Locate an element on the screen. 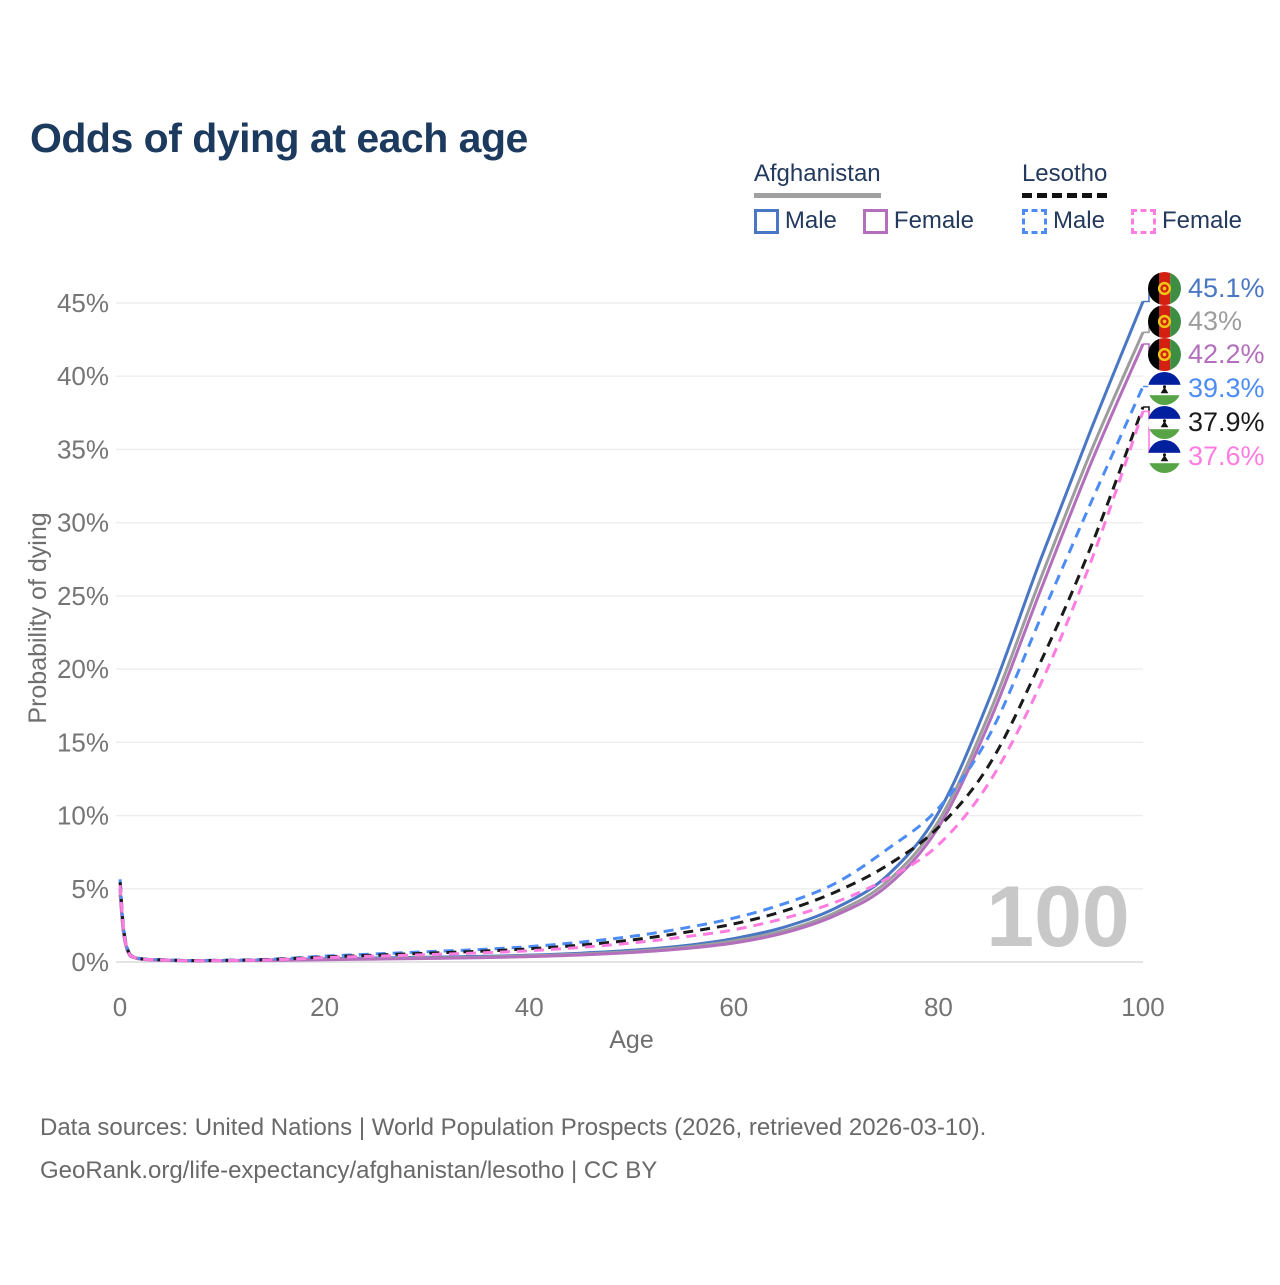  legend-country-lesotho: Lesotho is located at coordinates (1064, 179).